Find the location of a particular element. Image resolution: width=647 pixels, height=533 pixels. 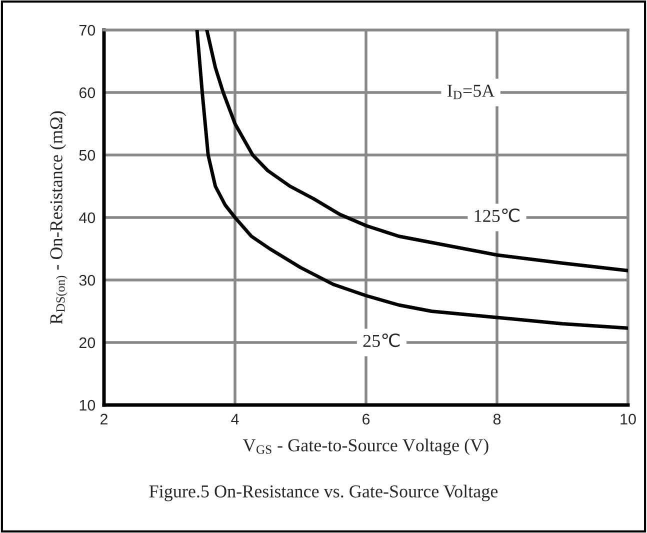

text: Figure.5 On-Resistance vs. Gate-Source Voltage is located at coordinates (323, 493).